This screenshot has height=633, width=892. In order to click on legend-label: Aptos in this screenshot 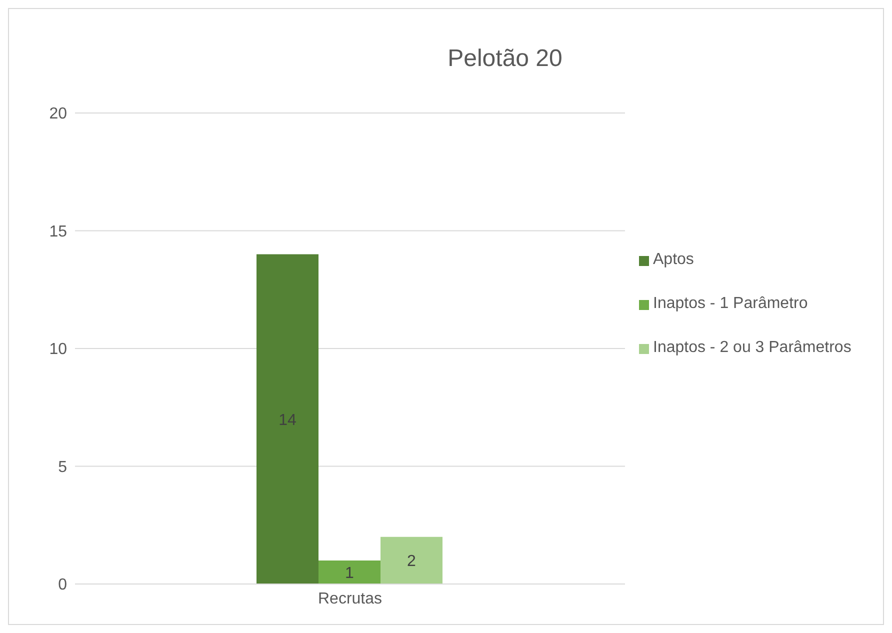, I will do `click(674, 259)`.